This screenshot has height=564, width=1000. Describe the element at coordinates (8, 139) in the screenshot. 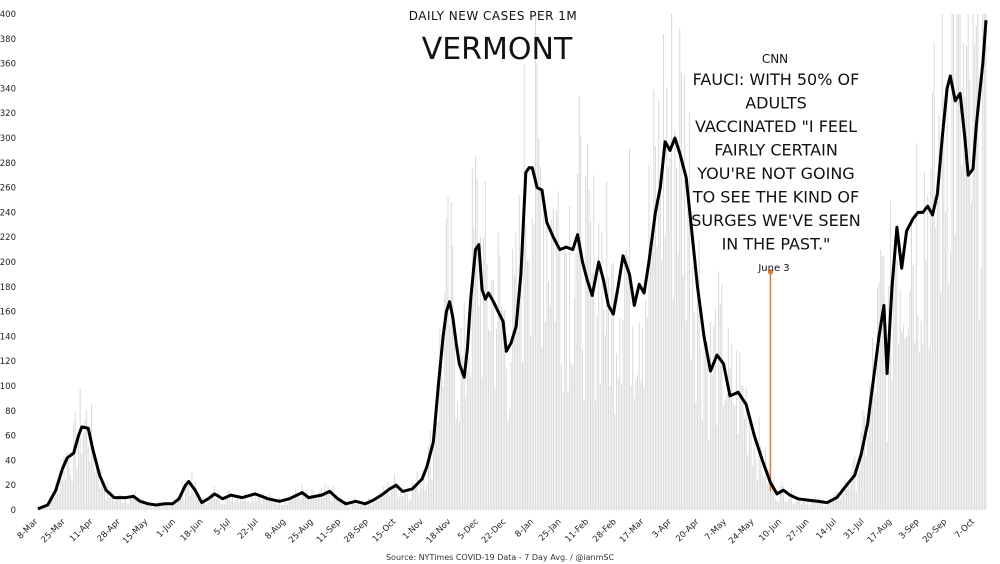

I see `y-tick-label: 300` at that location.